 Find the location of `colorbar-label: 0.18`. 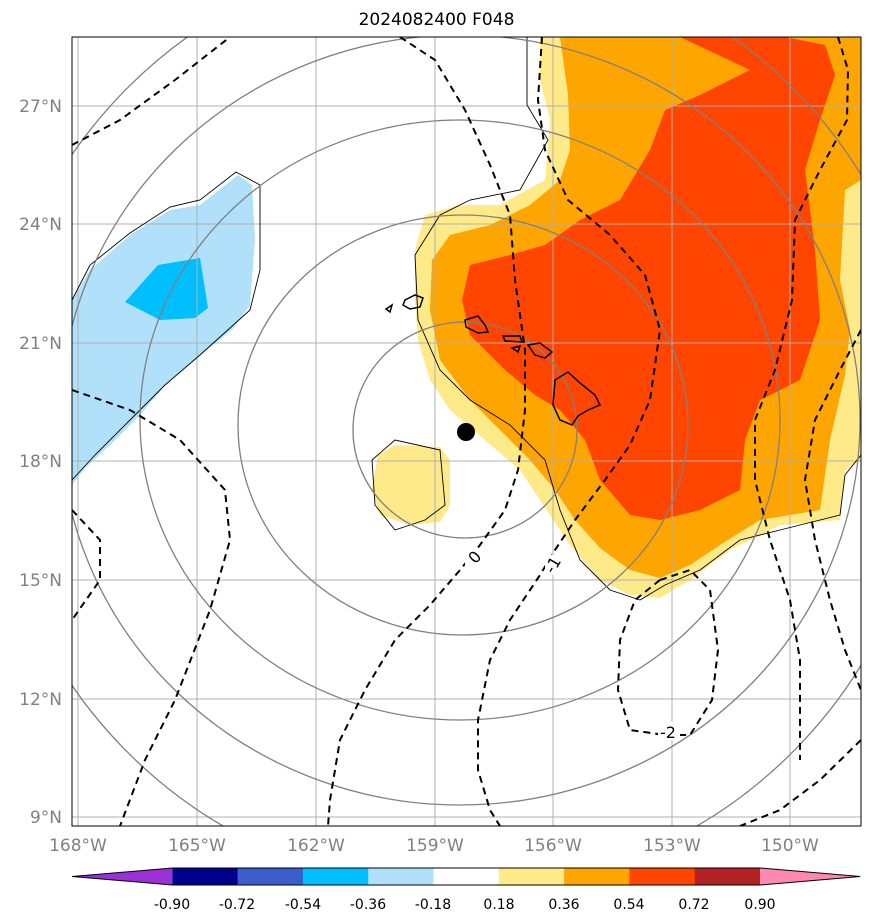

colorbar-label: 0.18 is located at coordinates (498, 905).